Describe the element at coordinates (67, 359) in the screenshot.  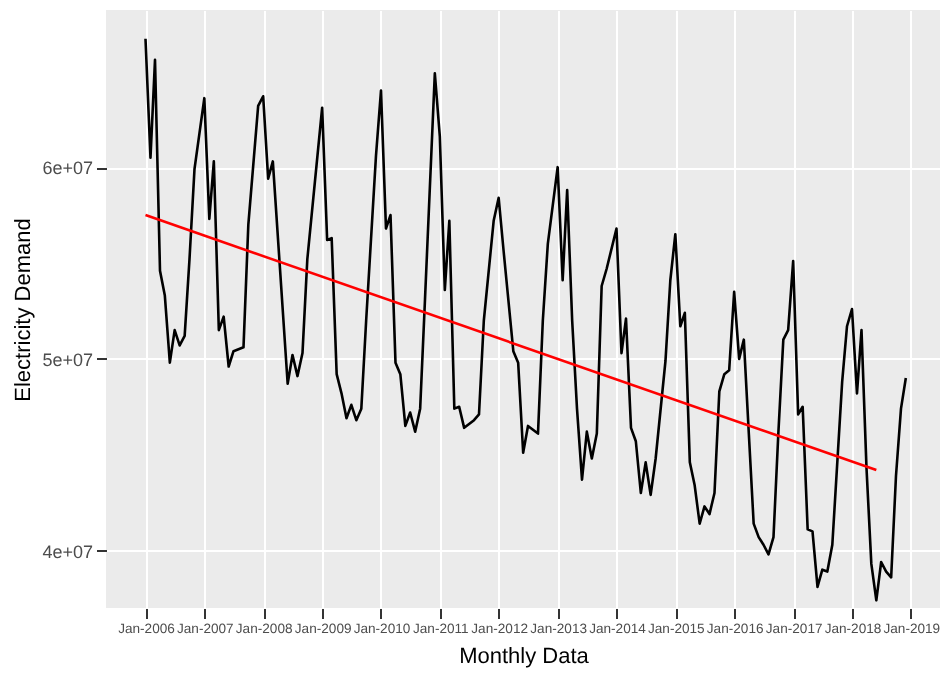
I see `y-tick-label: 5e+07` at that location.